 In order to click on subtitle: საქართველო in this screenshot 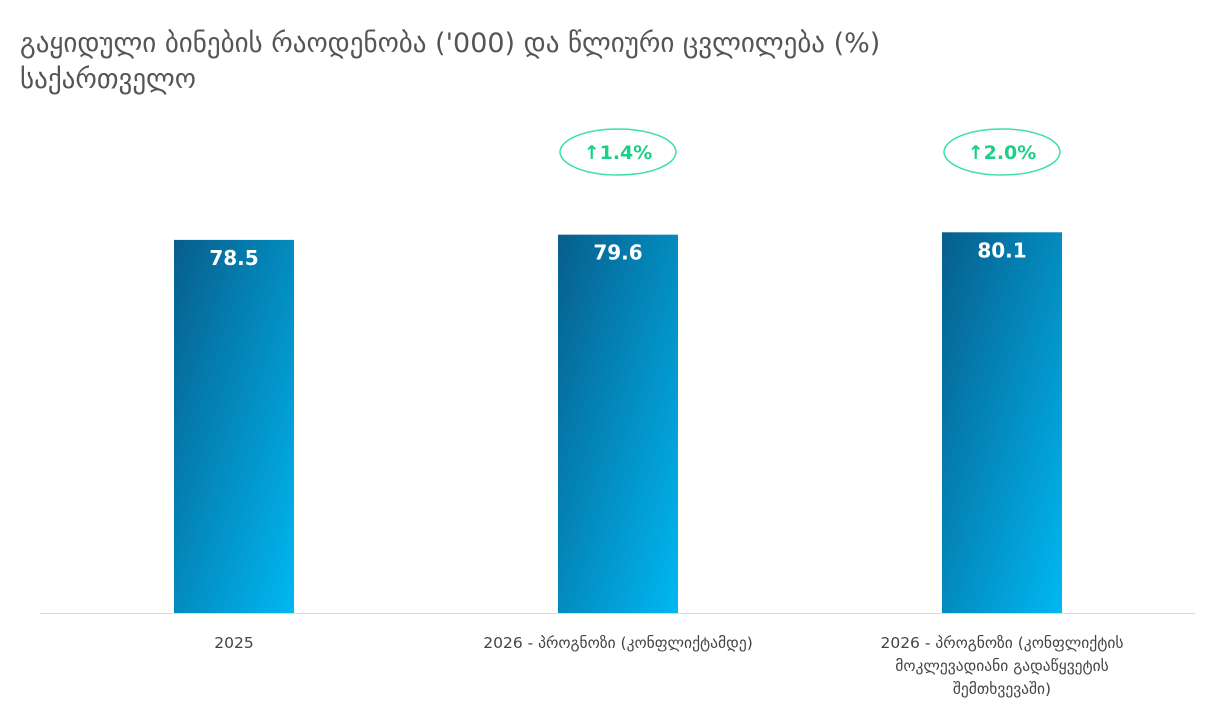, I will do `click(108, 79)`.